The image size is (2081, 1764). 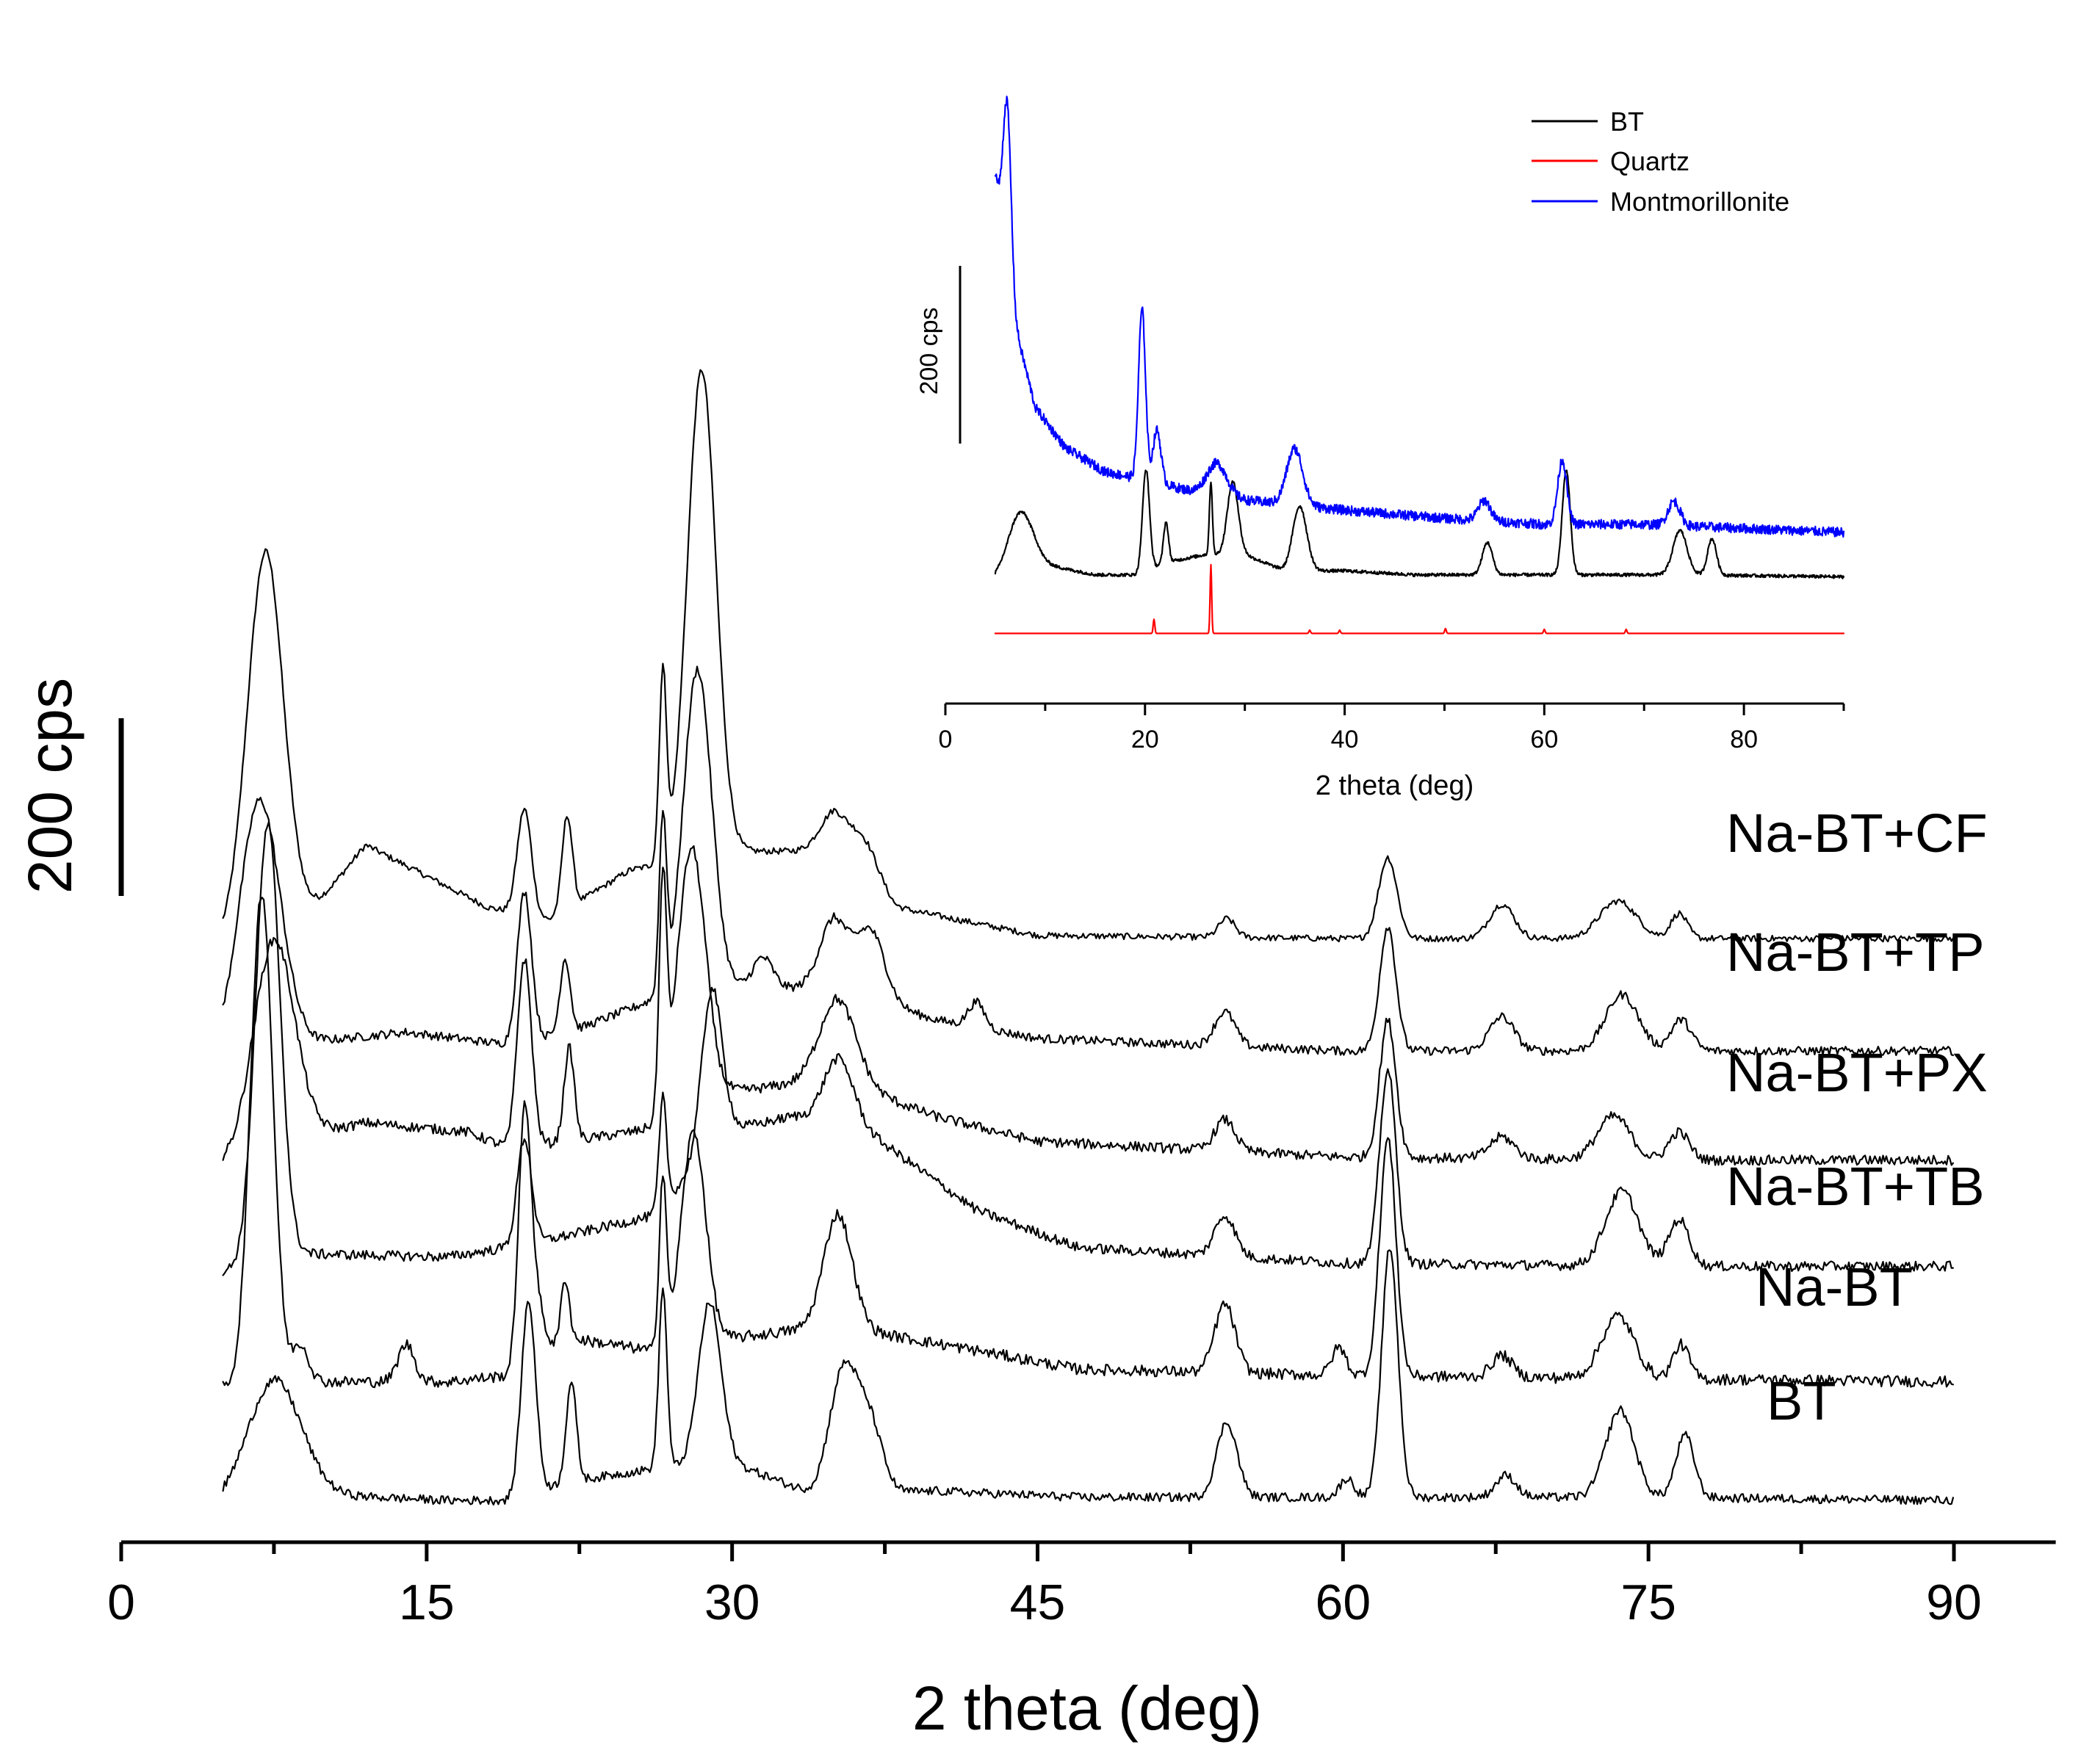 I want to click on inset-x-tick-label: 20, so click(x=1145, y=739).